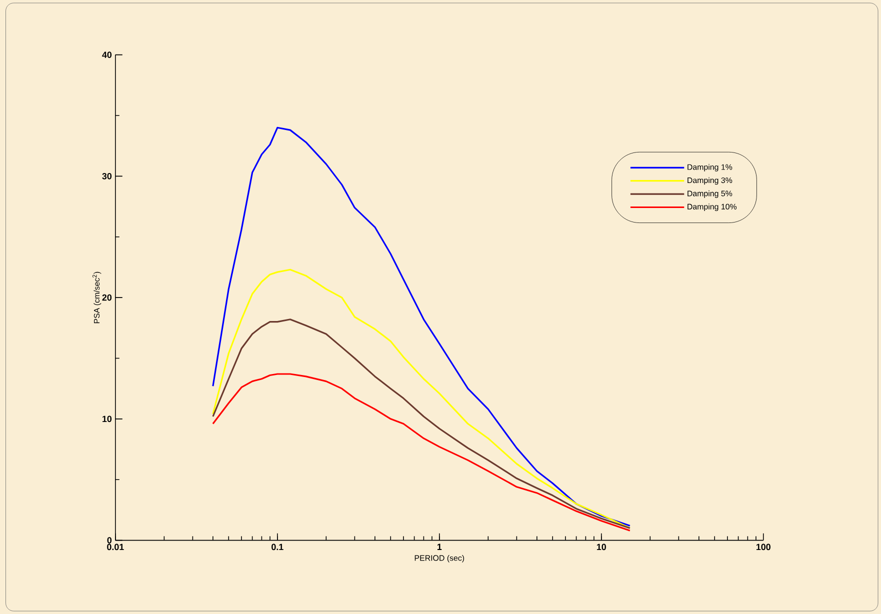 The height and width of the screenshot is (614, 881). Describe the element at coordinates (109, 540) in the screenshot. I see `y-tick-label: 0` at that location.